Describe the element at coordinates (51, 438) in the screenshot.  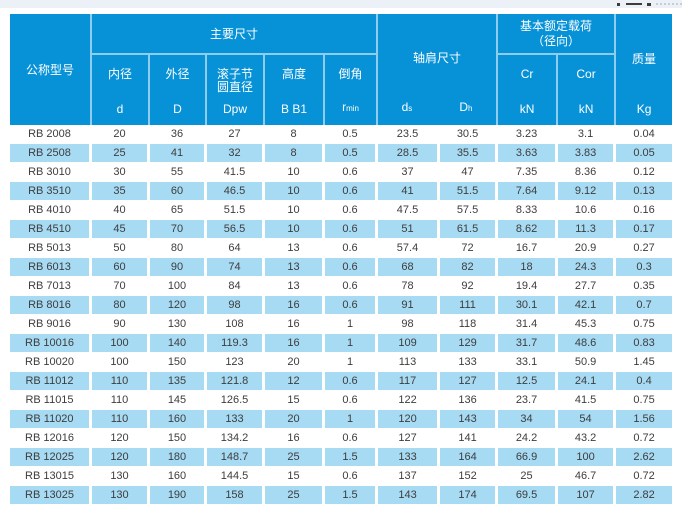
I see `model-cell: RB 12016` at that location.